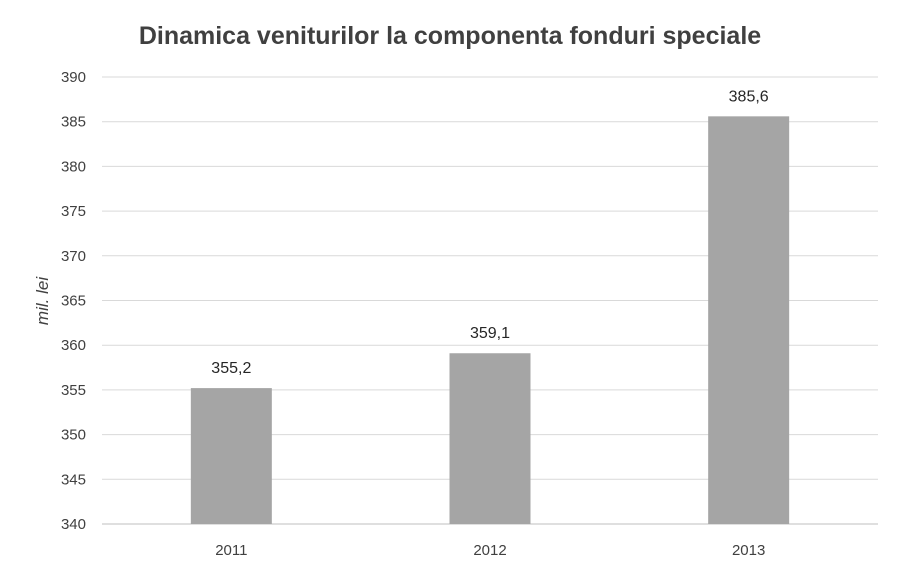 The image size is (900, 573). I want to click on y-axis-ticks: 340 345 350 355 360 365 370 375 380 385 390, so click(73, 301).